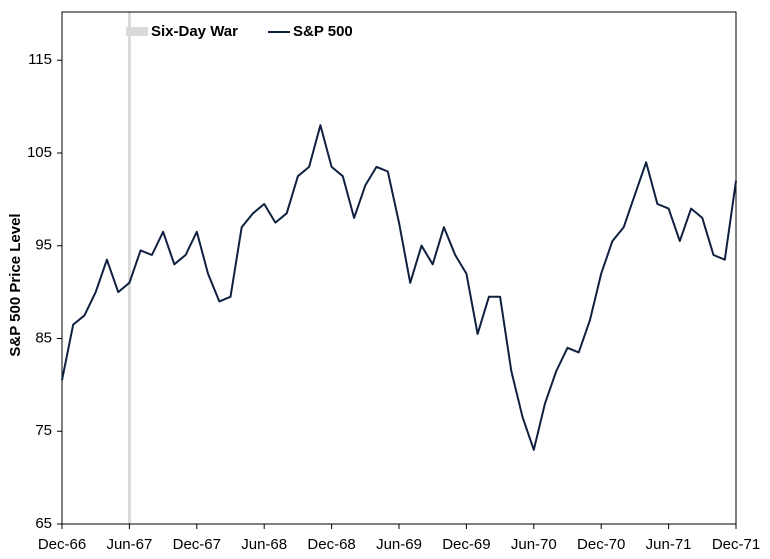  I want to click on x-tick-label: Dec-71, so click(736, 544).